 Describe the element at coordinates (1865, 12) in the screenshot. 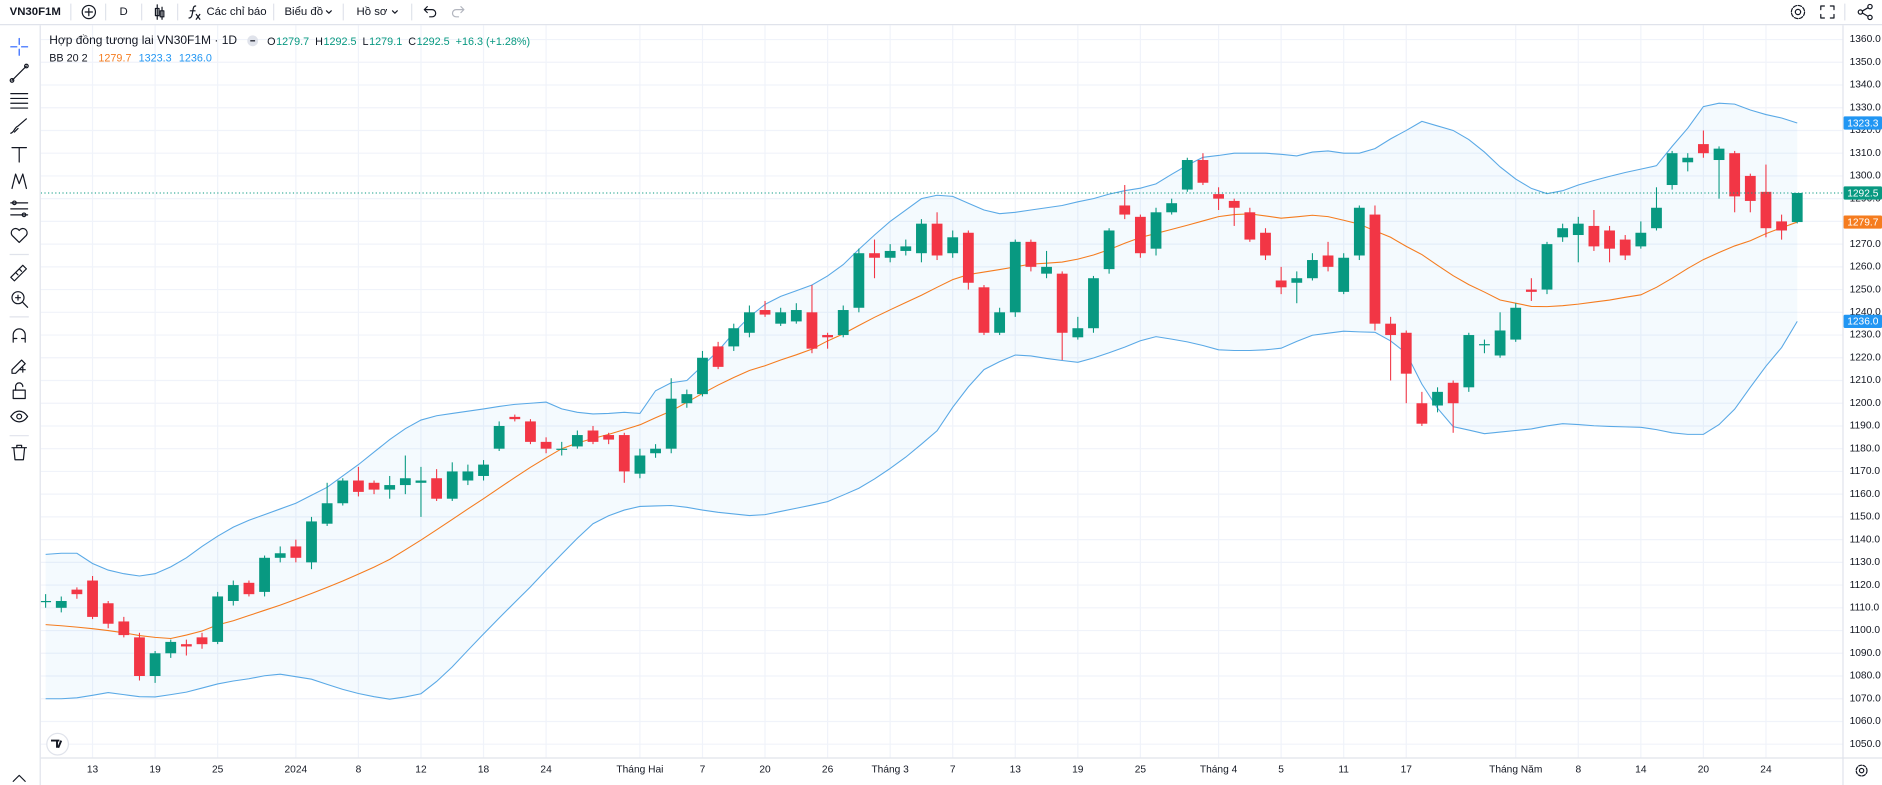

I see `share-icon` at that location.